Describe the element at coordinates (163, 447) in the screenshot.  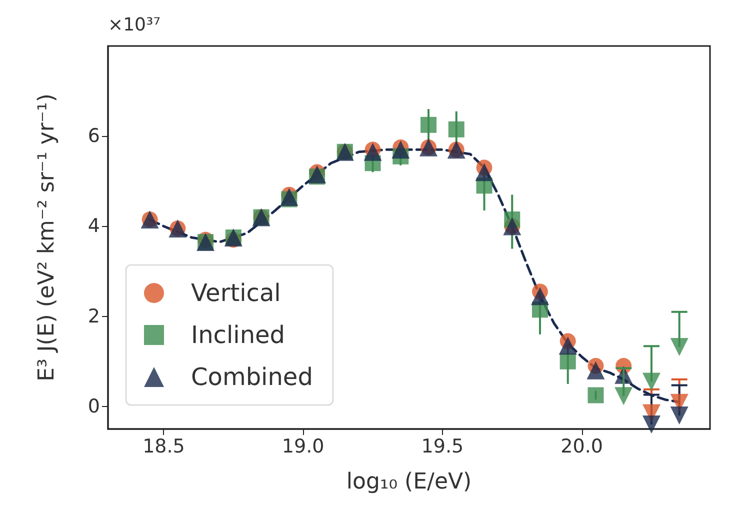
I see `x-tick-label: 18.5` at that location.